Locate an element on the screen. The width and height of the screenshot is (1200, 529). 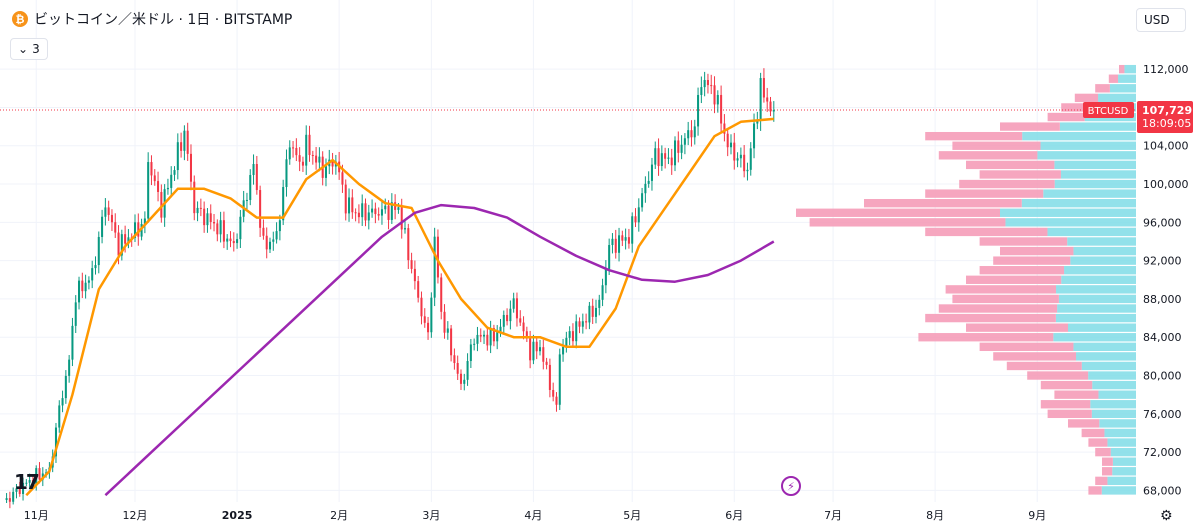
currency-label: USD is located at coordinates (1157, 20).